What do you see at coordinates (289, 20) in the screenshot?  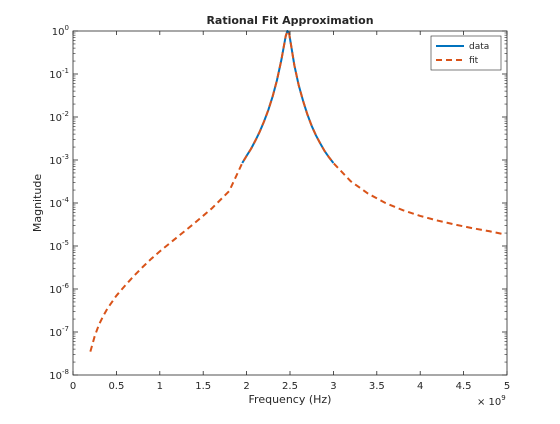 I see `chart-title: Rational Fit Approximation` at bounding box center [289, 20].